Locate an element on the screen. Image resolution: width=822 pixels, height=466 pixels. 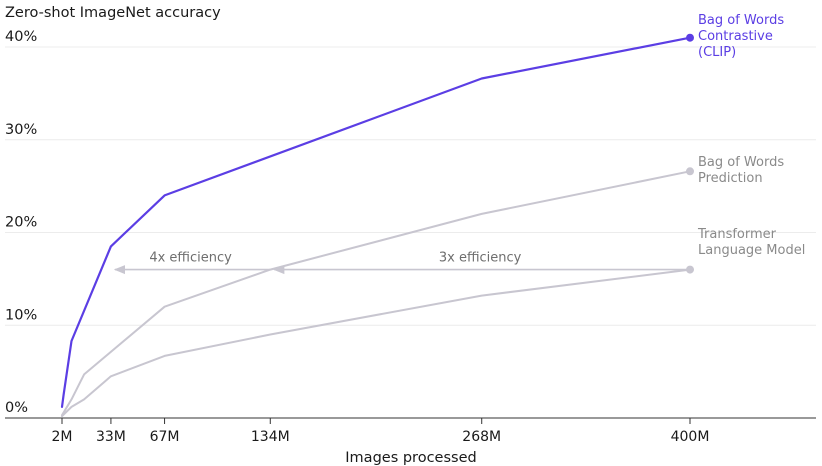
series-label: Language Model is located at coordinates (751, 250).